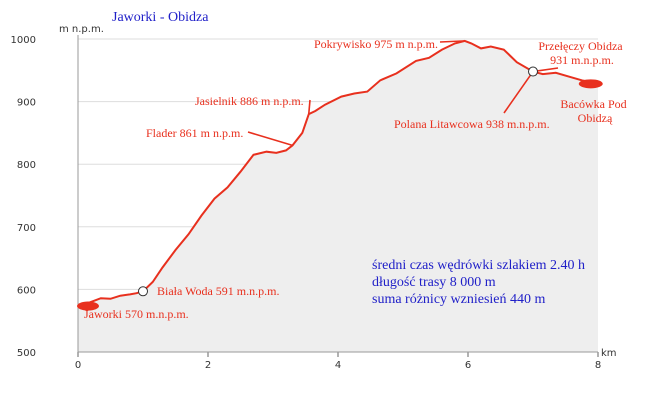 Image resolution: width=650 pixels, height=400 pixels. What do you see at coordinates (472, 124) in the screenshot?
I see `annotation-polana-litawcowa: Polana Litawcowa 938 m.n.p.m.` at bounding box center [472, 124].